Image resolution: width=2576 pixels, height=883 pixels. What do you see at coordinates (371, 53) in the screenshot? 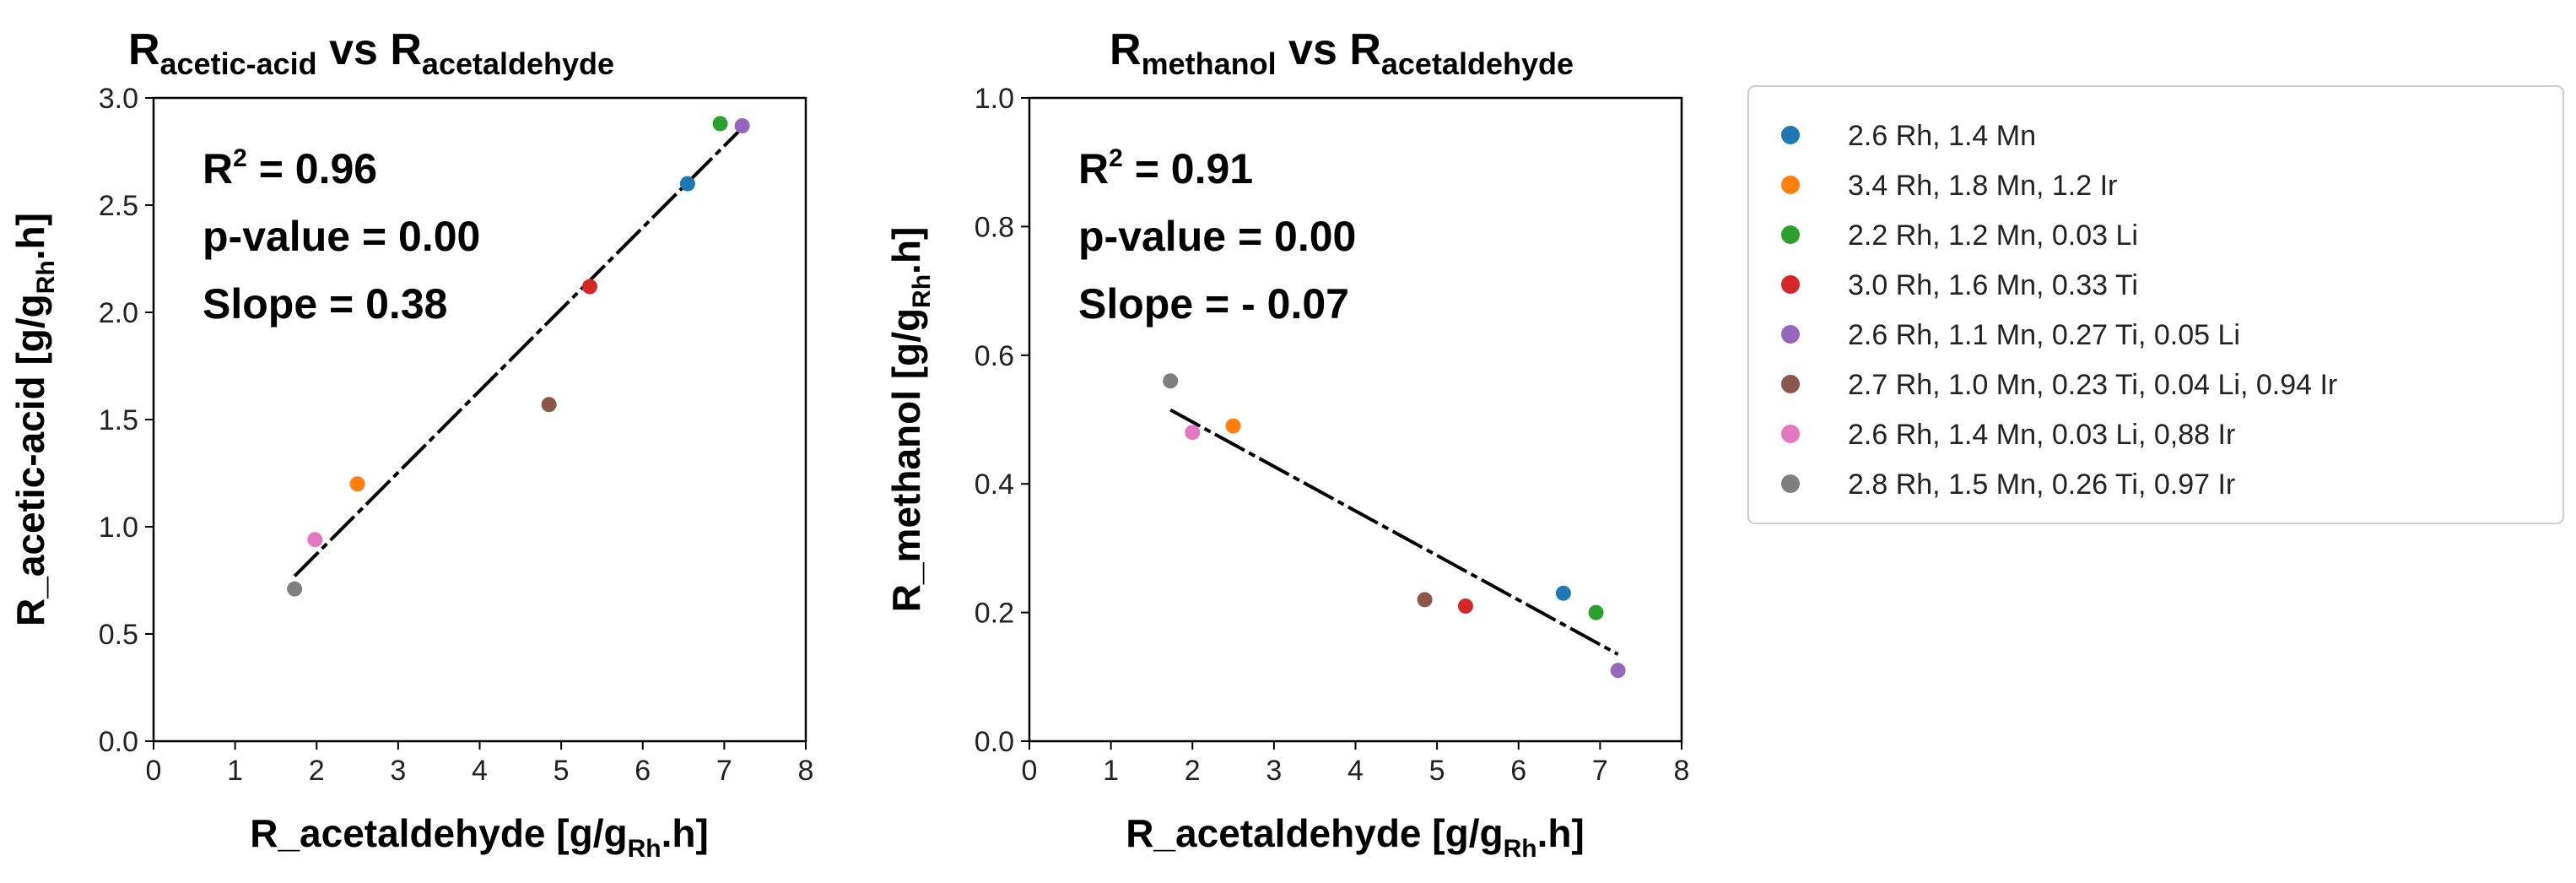
I see `plot-title: Racetic-acid vs Racetaldehyde` at bounding box center [371, 53].